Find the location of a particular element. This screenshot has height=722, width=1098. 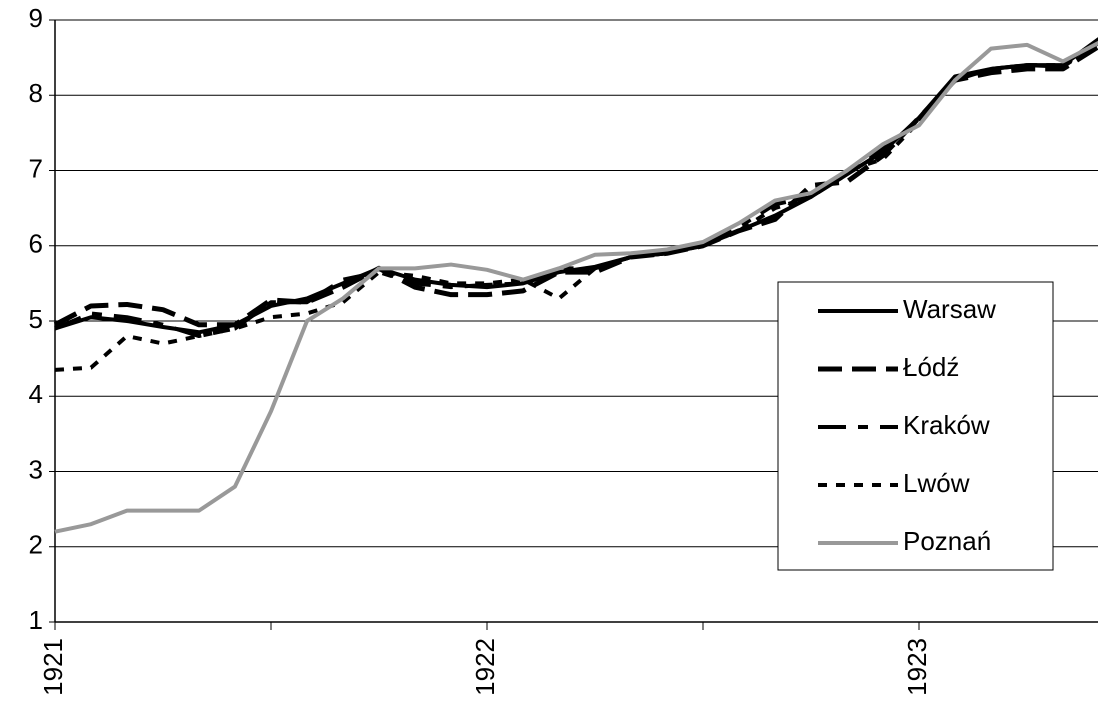

y-tick-label: 1 is located at coordinates (36, 620).